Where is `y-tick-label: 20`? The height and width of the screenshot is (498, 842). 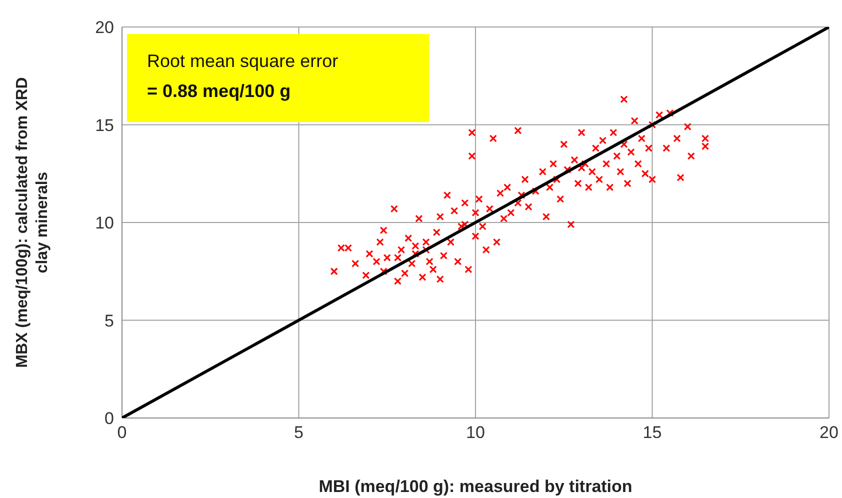 y-tick-label: 20 is located at coordinates (104, 28).